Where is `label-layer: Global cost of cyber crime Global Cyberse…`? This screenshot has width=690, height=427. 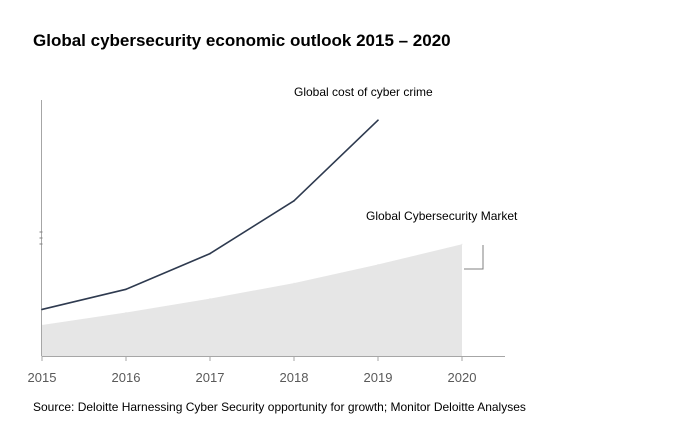 label-layer: Global cost of cyber crime Global Cyberse… is located at coordinates (406, 177).